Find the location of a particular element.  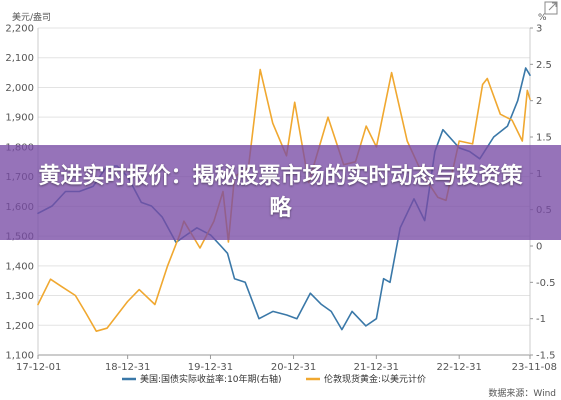

left-tick-label: 2,000 is located at coordinates (19, 88).